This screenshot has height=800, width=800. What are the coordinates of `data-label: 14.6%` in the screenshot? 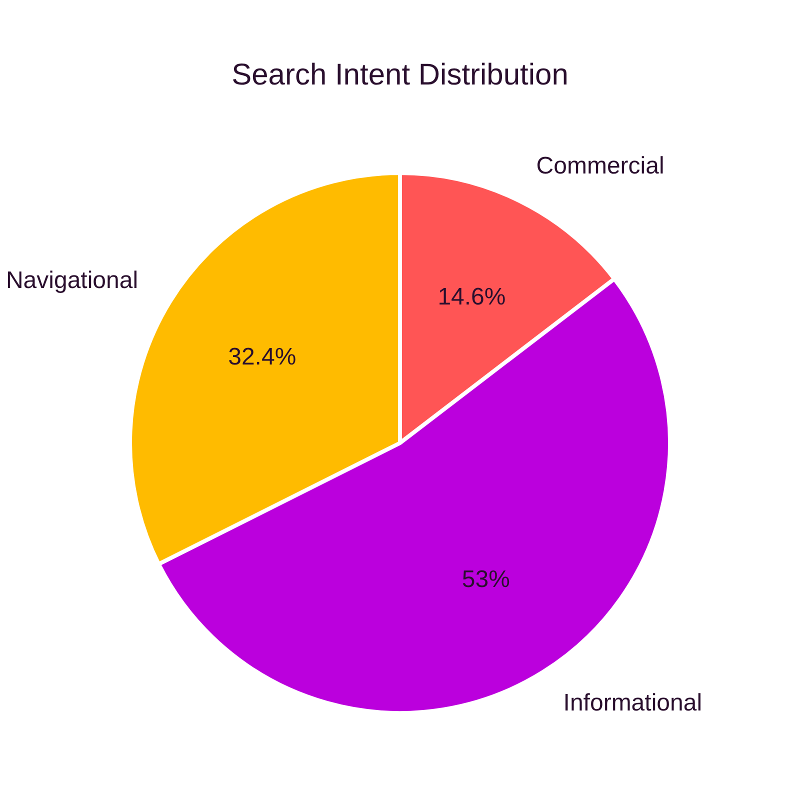 It's located at (472, 296).